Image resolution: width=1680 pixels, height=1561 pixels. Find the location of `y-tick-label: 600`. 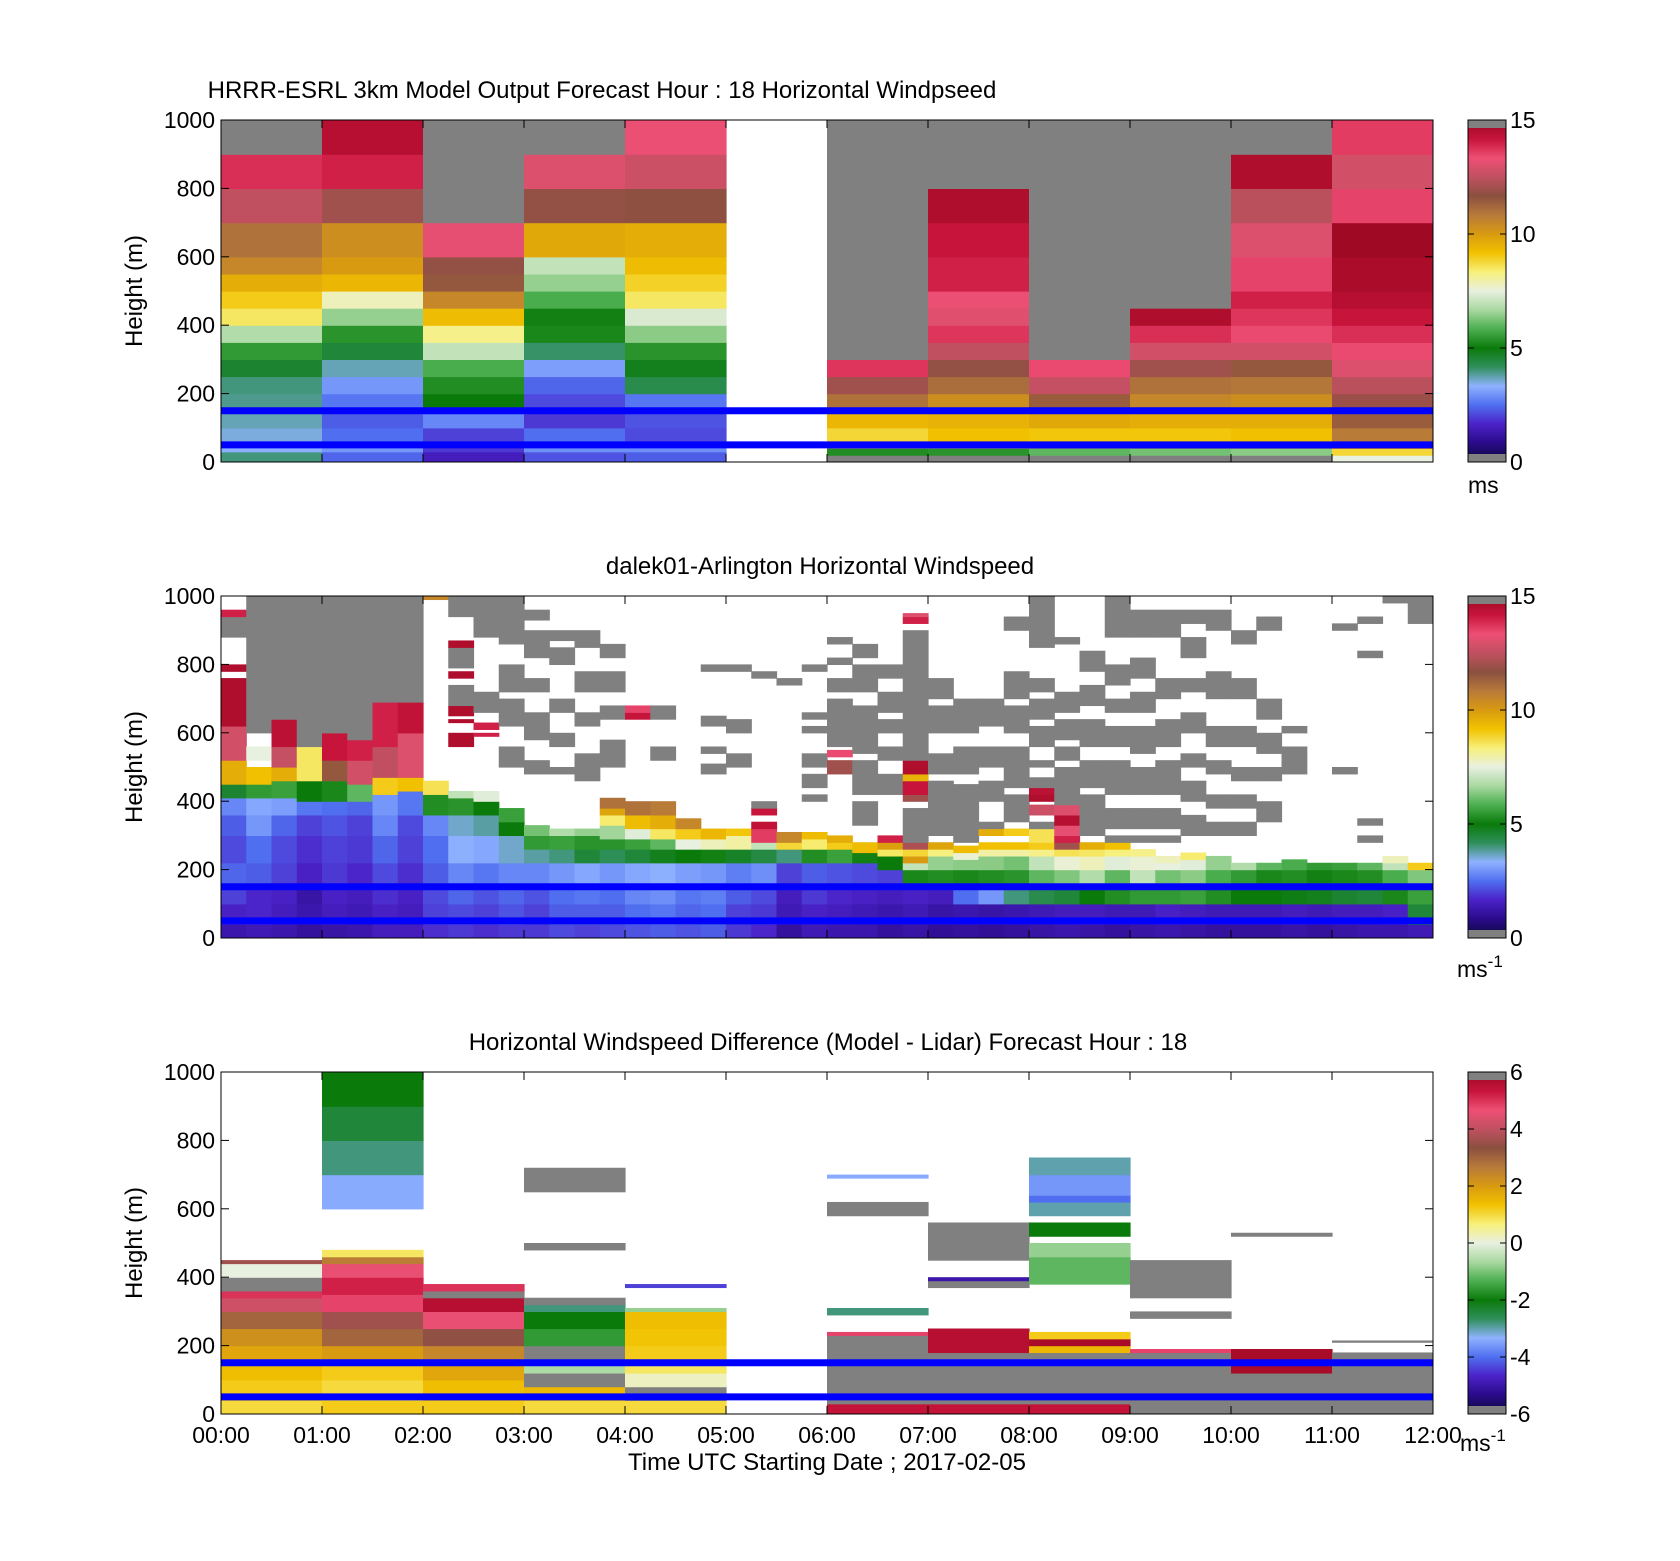

y-tick-label: 600 is located at coordinates (196, 1209).